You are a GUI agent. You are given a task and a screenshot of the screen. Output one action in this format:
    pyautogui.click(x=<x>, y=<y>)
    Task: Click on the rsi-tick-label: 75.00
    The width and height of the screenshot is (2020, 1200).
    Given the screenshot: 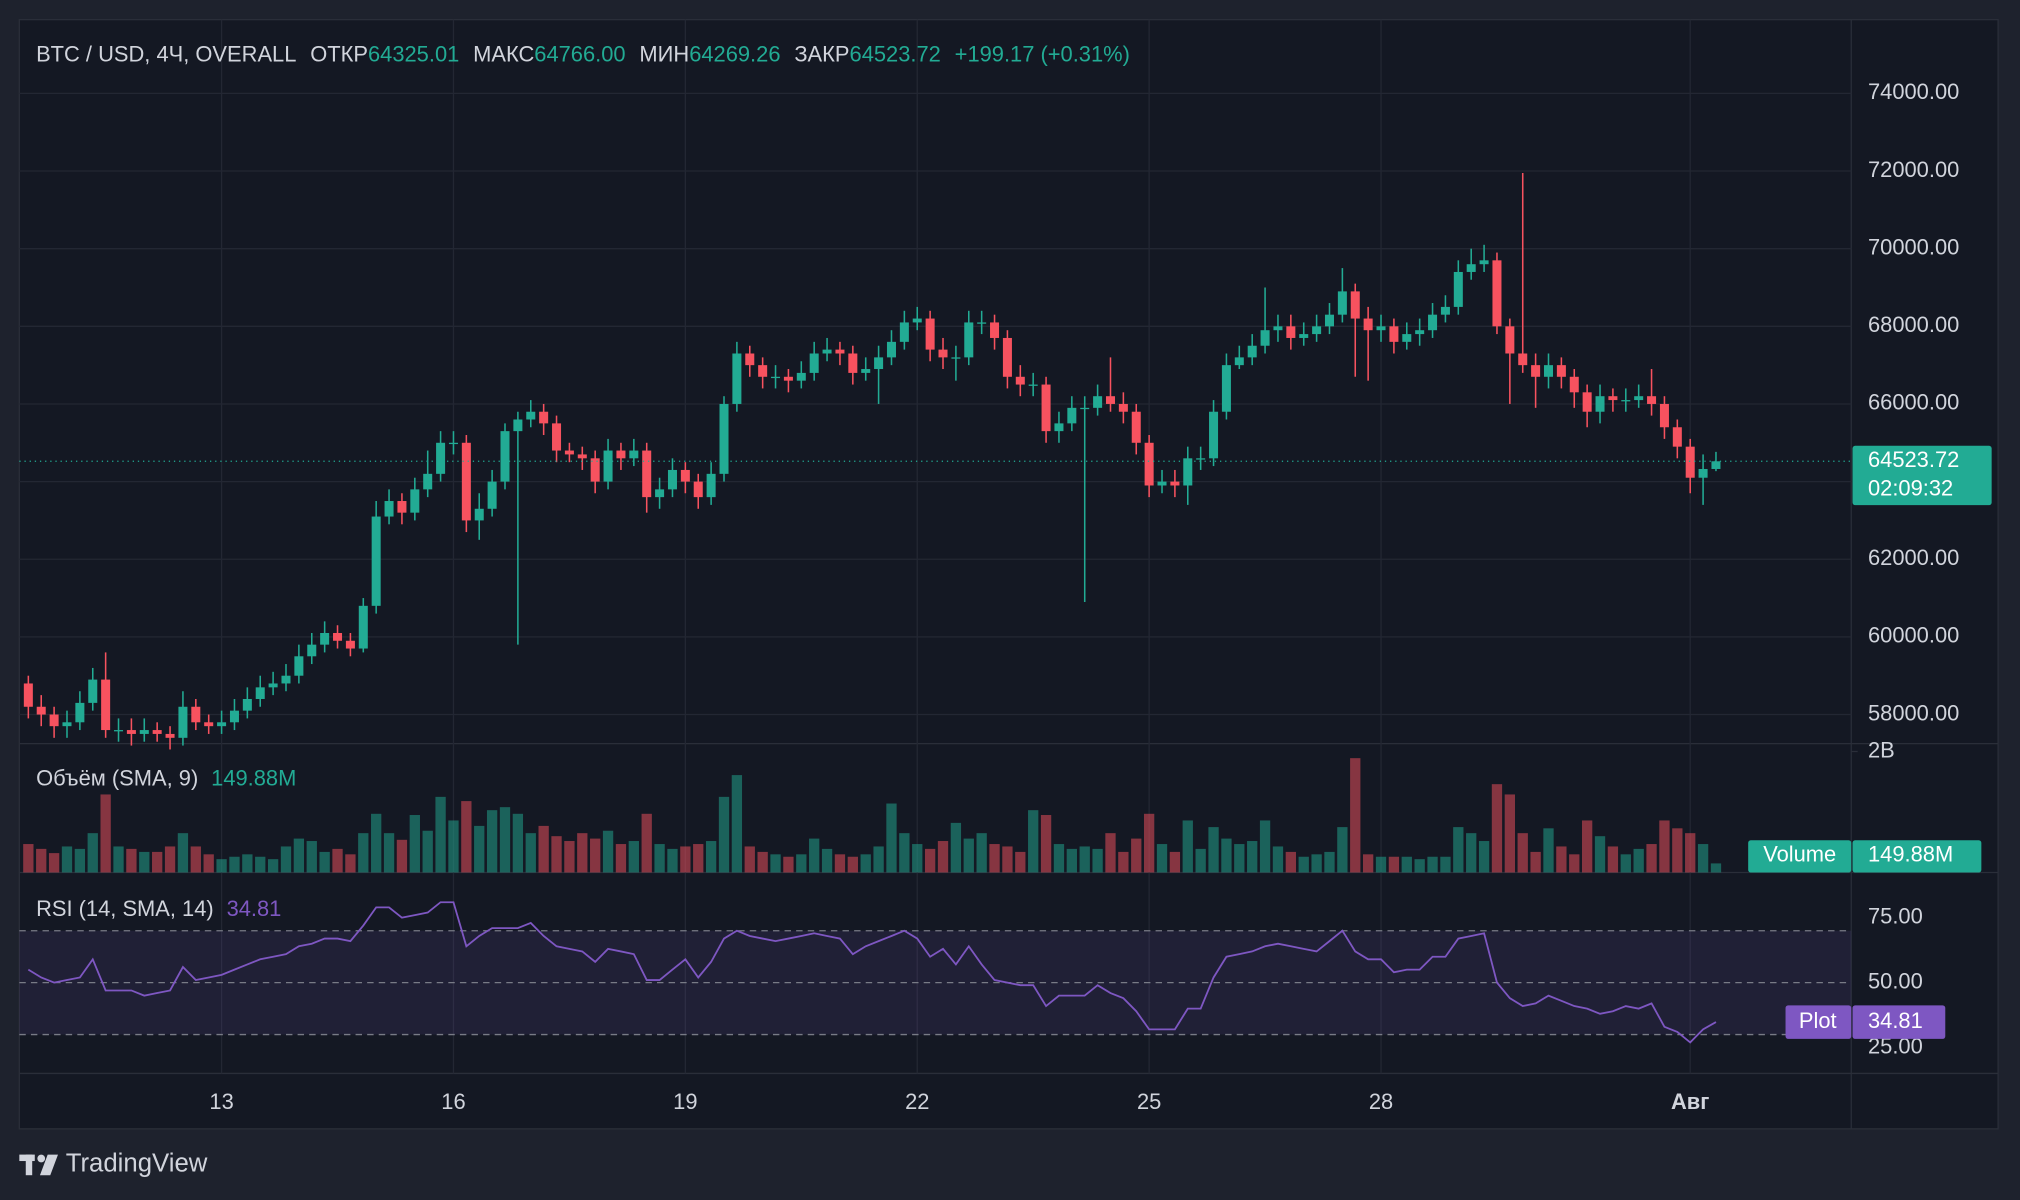 What is the action you would take?
    pyautogui.click(x=1895, y=916)
    